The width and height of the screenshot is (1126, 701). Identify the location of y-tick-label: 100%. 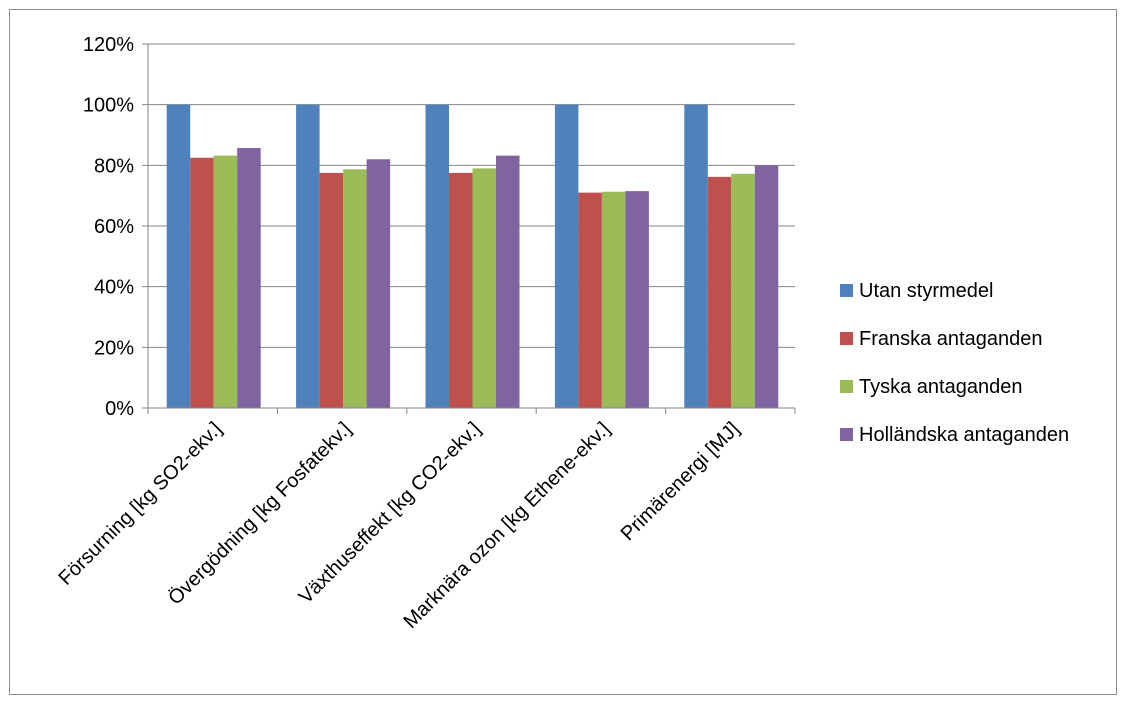
(108, 106).